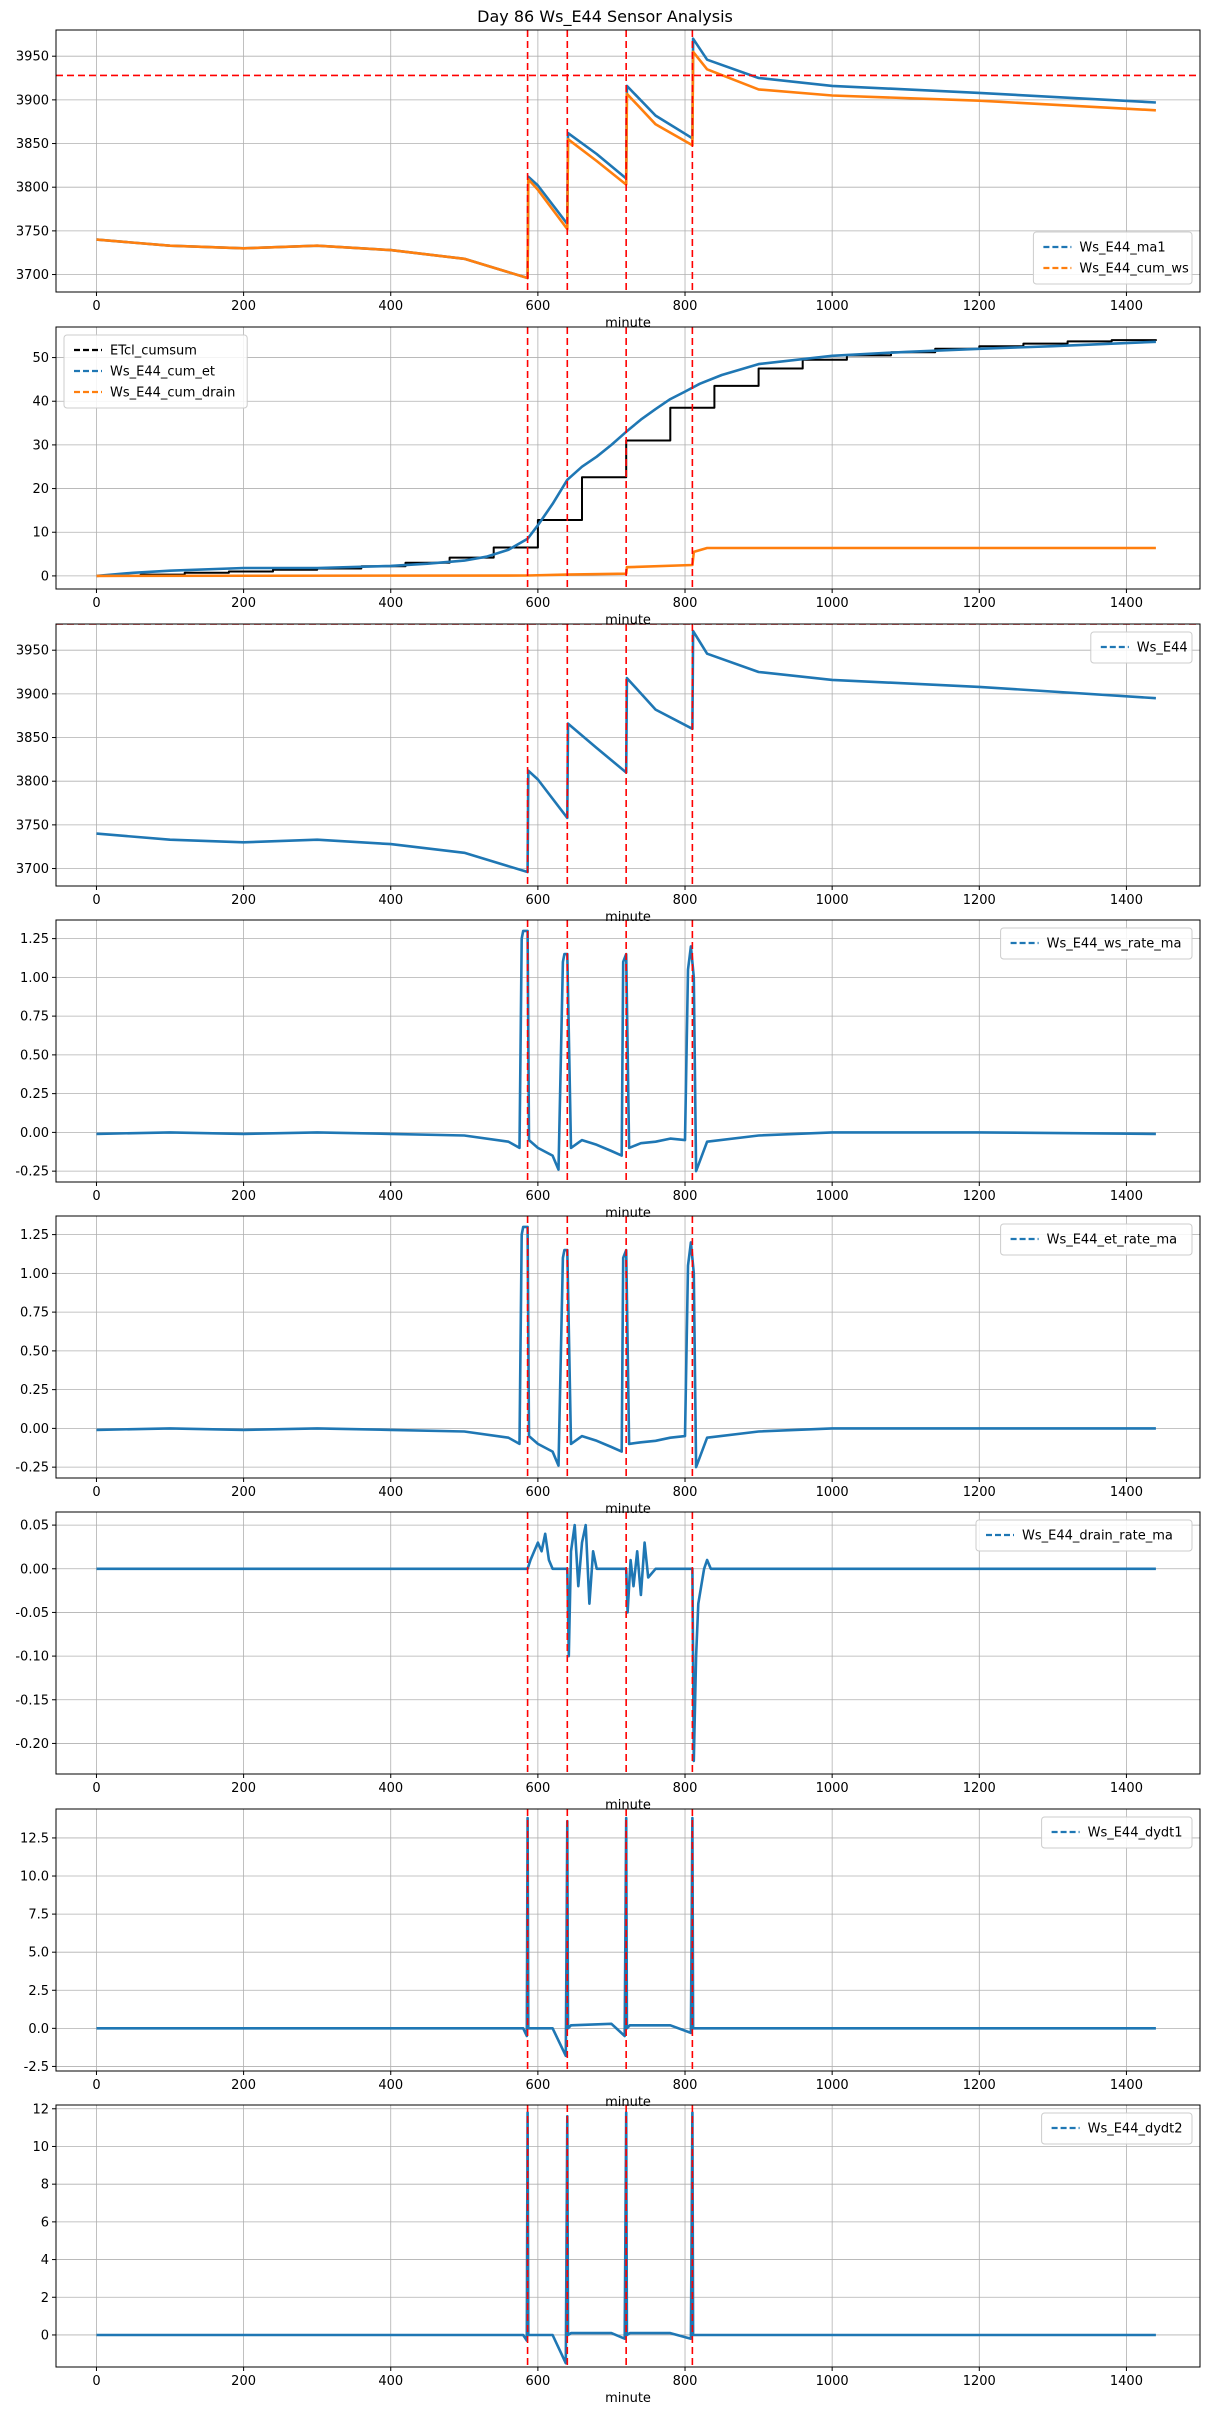 The image size is (1211, 2411). I want to click on y-tick-label: 30, so click(40, 445).